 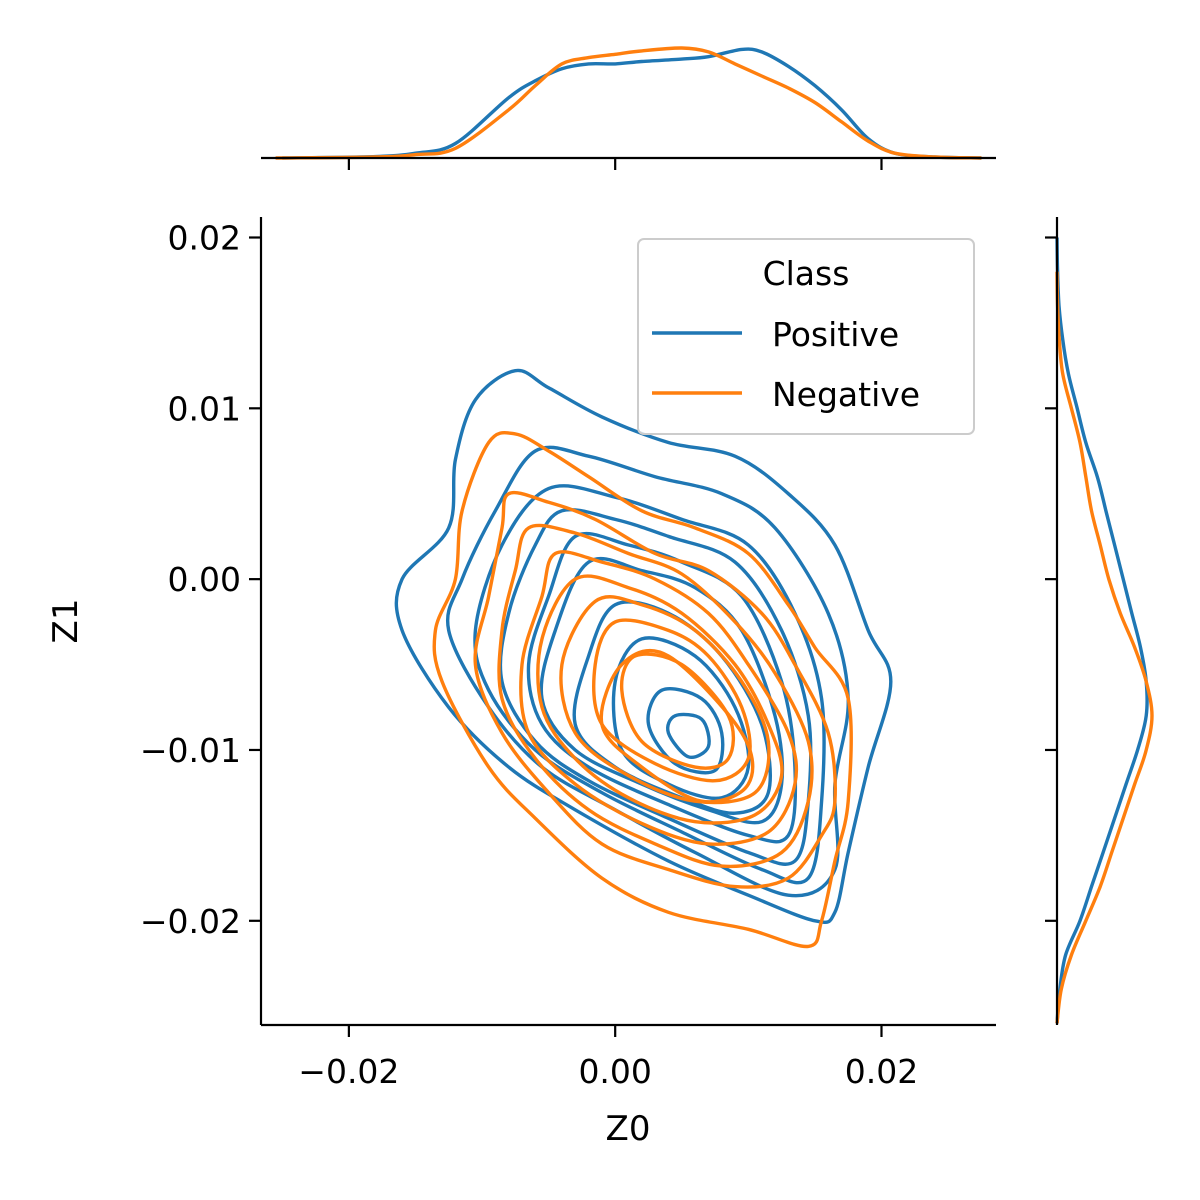 What do you see at coordinates (190, 750) in the screenshot?
I see `y-tick-label: −0.01` at bounding box center [190, 750].